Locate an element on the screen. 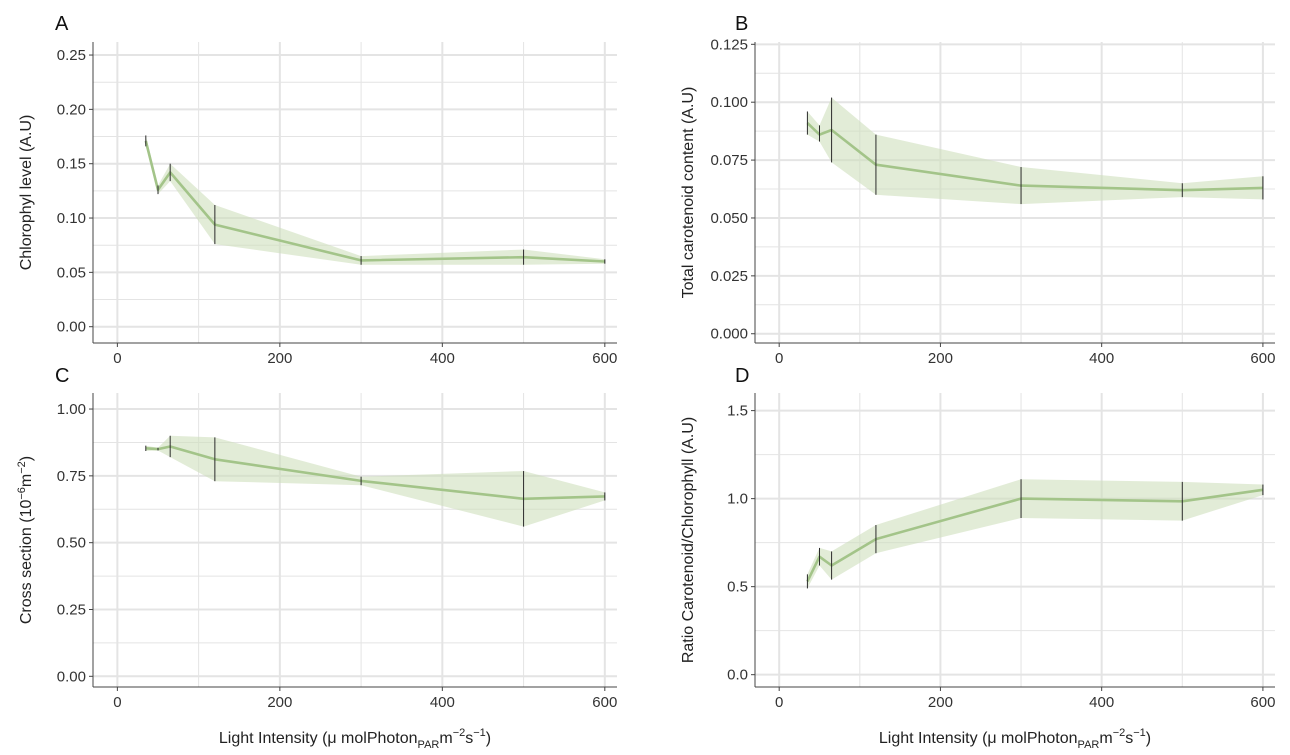 Image resolution: width=1290 pixels, height=755 pixels. y-tick-label: 0.025 is located at coordinates (729, 276).